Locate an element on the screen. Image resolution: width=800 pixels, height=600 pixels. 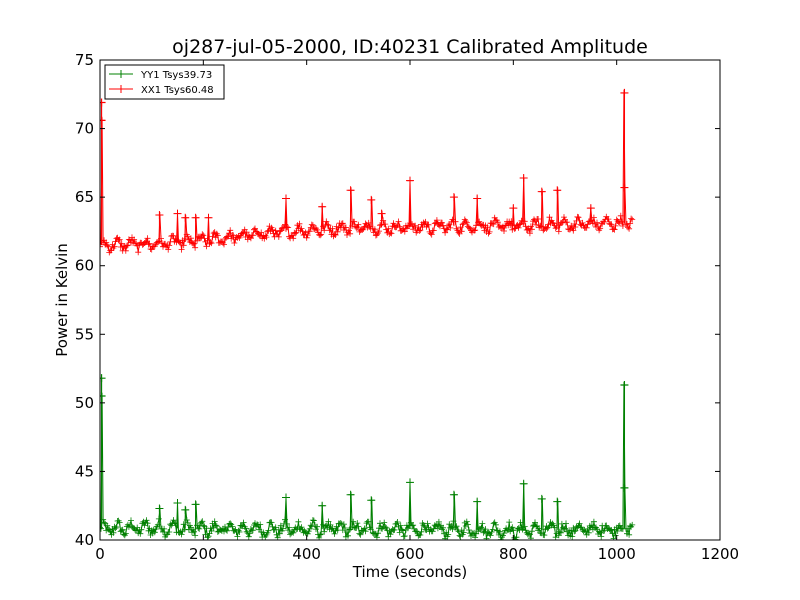
legend-box is located at coordinates (164, 82).